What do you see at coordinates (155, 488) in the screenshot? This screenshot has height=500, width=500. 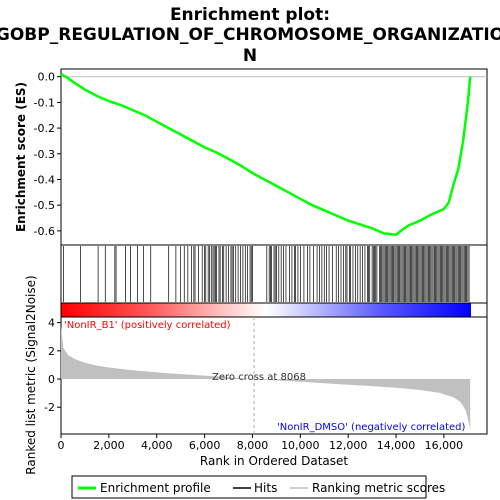 I see `legend-label-enrichment: Enrichment profile` at bounding box center [155, 488].